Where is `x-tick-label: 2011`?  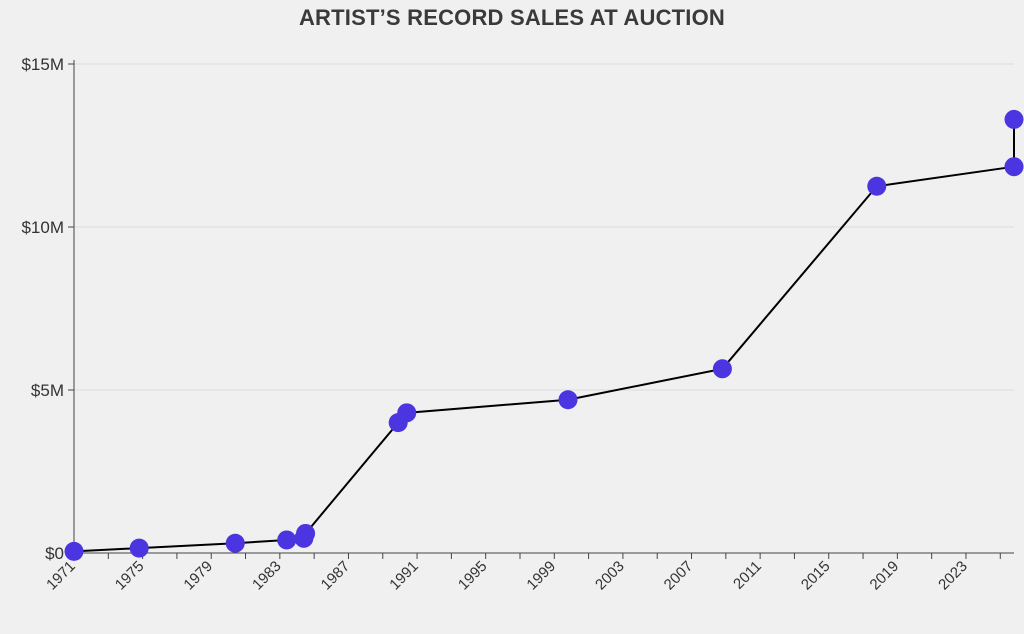 x-tick-label: 2011 is located at coordinates (747, 575).